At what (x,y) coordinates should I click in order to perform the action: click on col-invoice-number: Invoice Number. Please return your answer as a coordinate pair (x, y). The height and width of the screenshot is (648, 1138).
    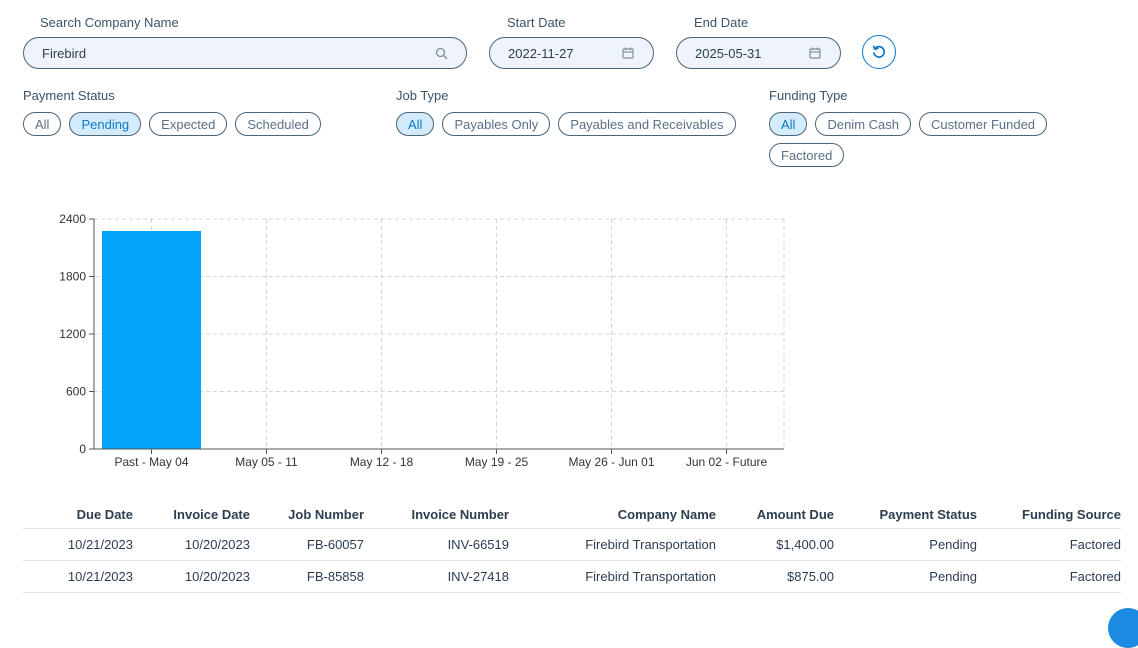
    Looking at the image, I should click on (460, 514).